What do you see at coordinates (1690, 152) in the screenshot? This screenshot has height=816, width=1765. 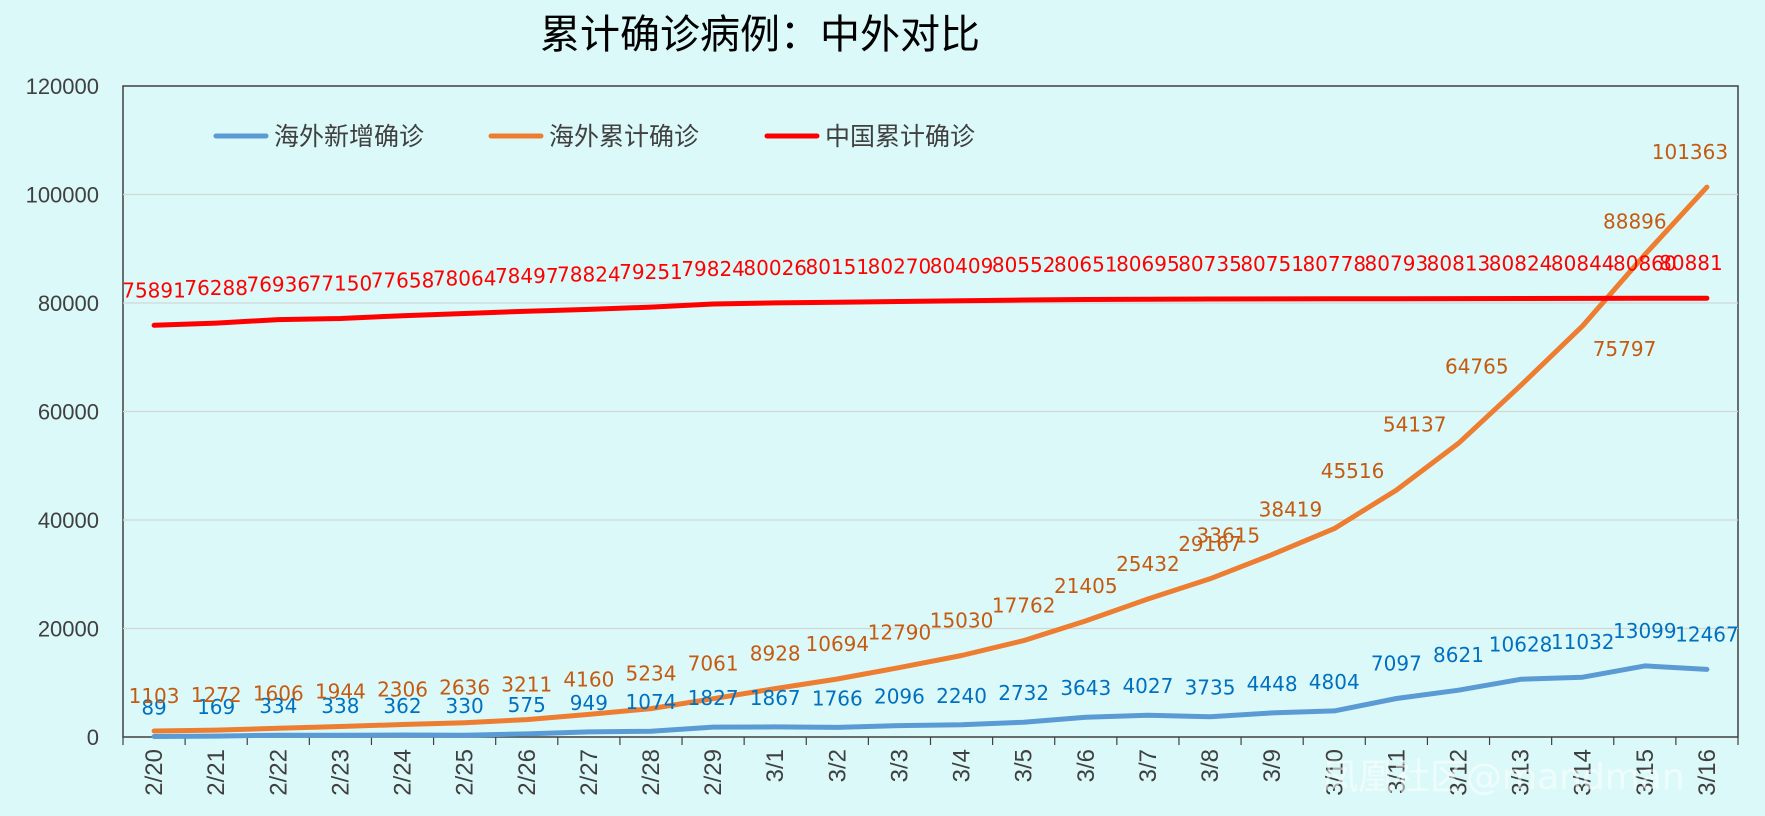 I see `data-label: 101363` at bounding box center [1690, 152].